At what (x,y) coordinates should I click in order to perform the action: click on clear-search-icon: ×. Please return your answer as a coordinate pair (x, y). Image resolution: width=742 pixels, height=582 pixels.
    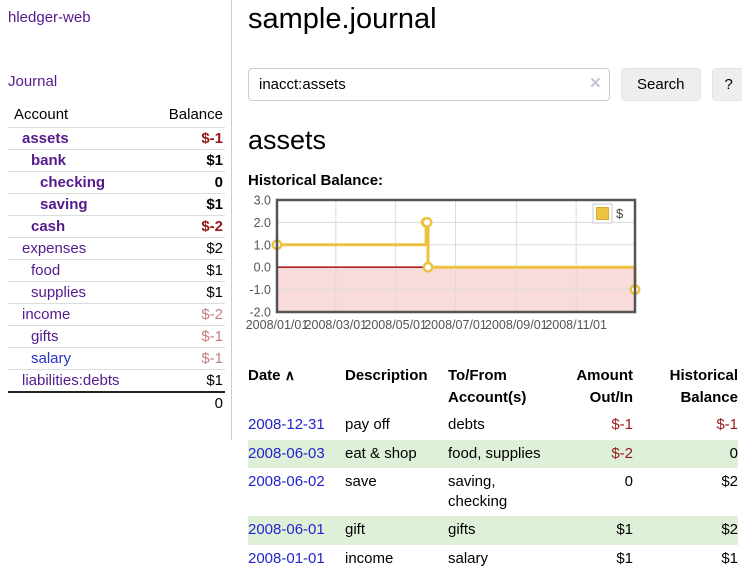
    Looking at the image, I should click on (595, 83).